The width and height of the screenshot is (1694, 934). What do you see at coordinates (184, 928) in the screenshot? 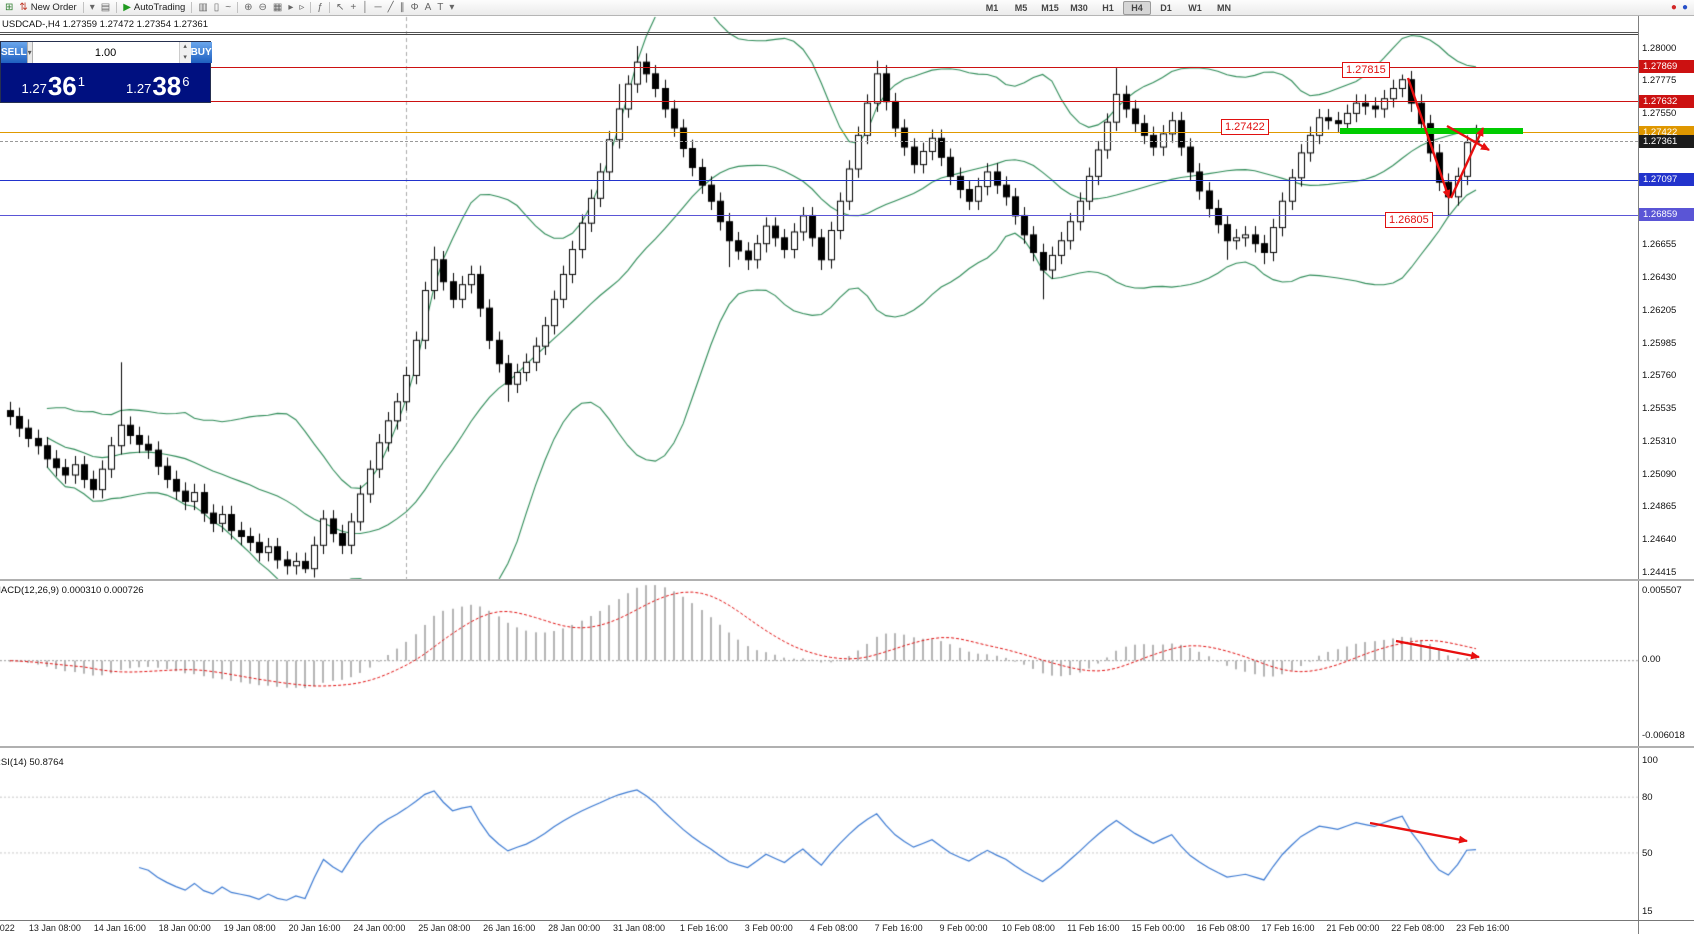
I see `time-axis-label: 18 Jan 00:00` at bounding box center [184, 928].